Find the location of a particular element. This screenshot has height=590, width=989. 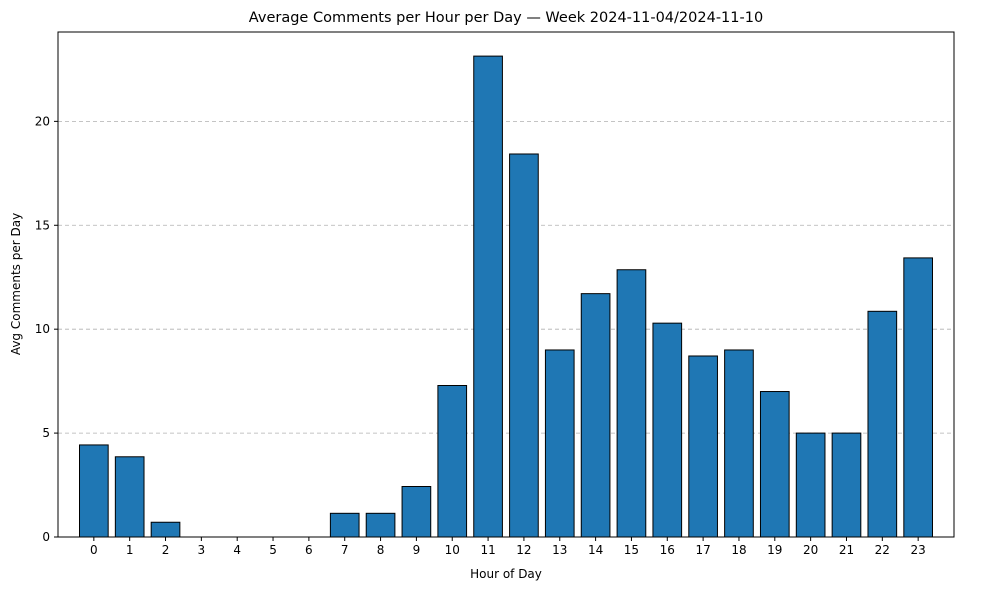

x-tick-label: 23 is located at coordinates (918, 550).